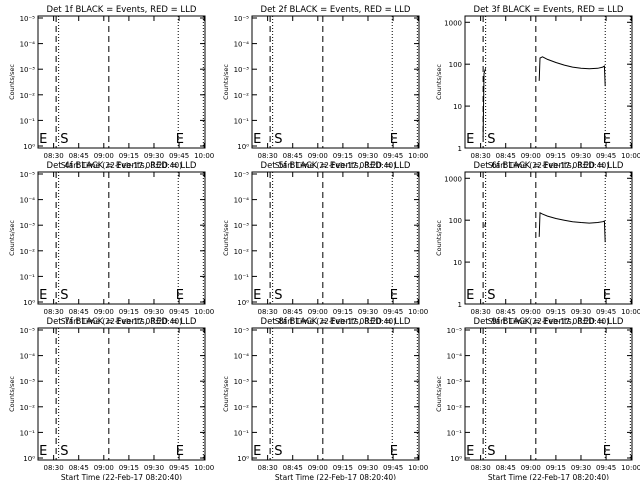 The height and width of the screenshot is (480, 640). I want to click on y-tick-label: 100, so click(455, 65).